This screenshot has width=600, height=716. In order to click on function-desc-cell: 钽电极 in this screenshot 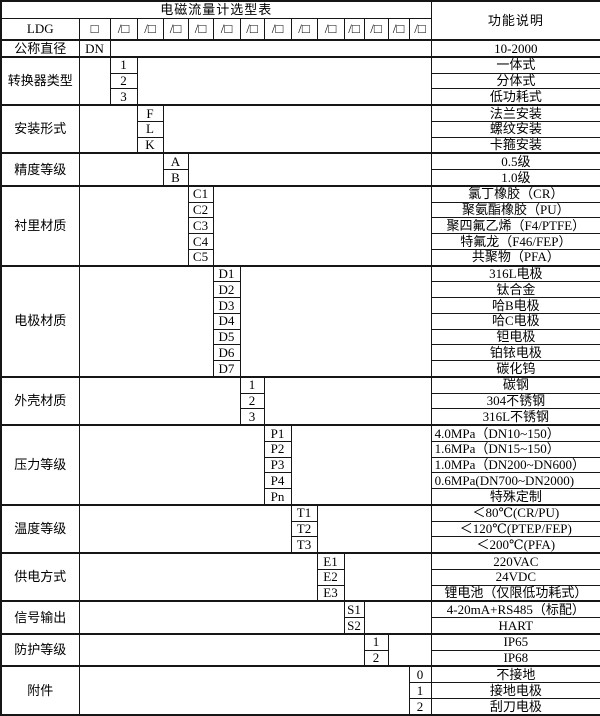, I will do `click(515, 337)`.